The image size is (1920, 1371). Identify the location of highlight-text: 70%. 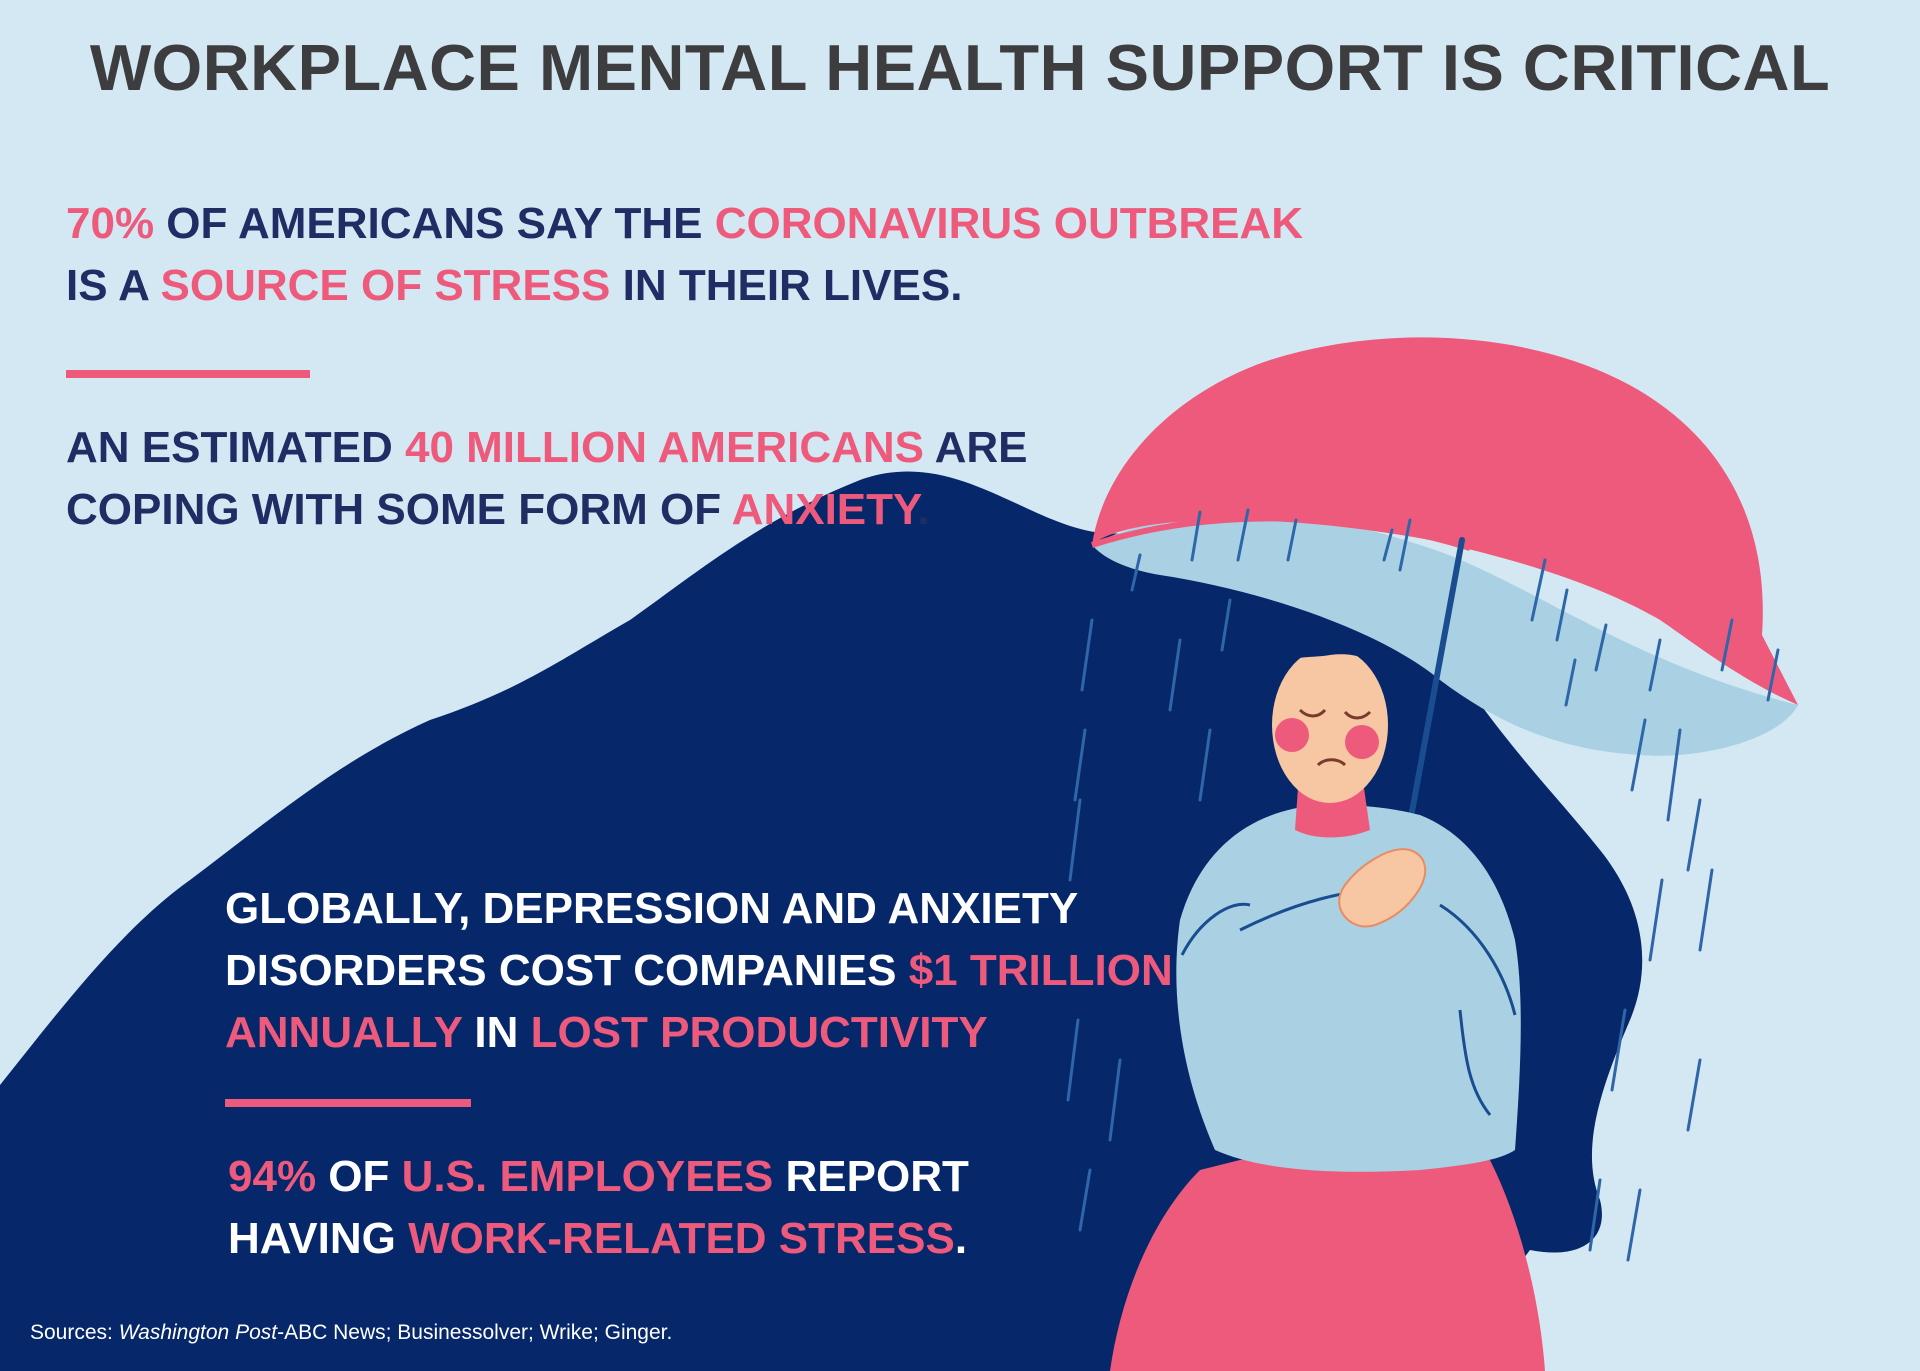
(110, 223).